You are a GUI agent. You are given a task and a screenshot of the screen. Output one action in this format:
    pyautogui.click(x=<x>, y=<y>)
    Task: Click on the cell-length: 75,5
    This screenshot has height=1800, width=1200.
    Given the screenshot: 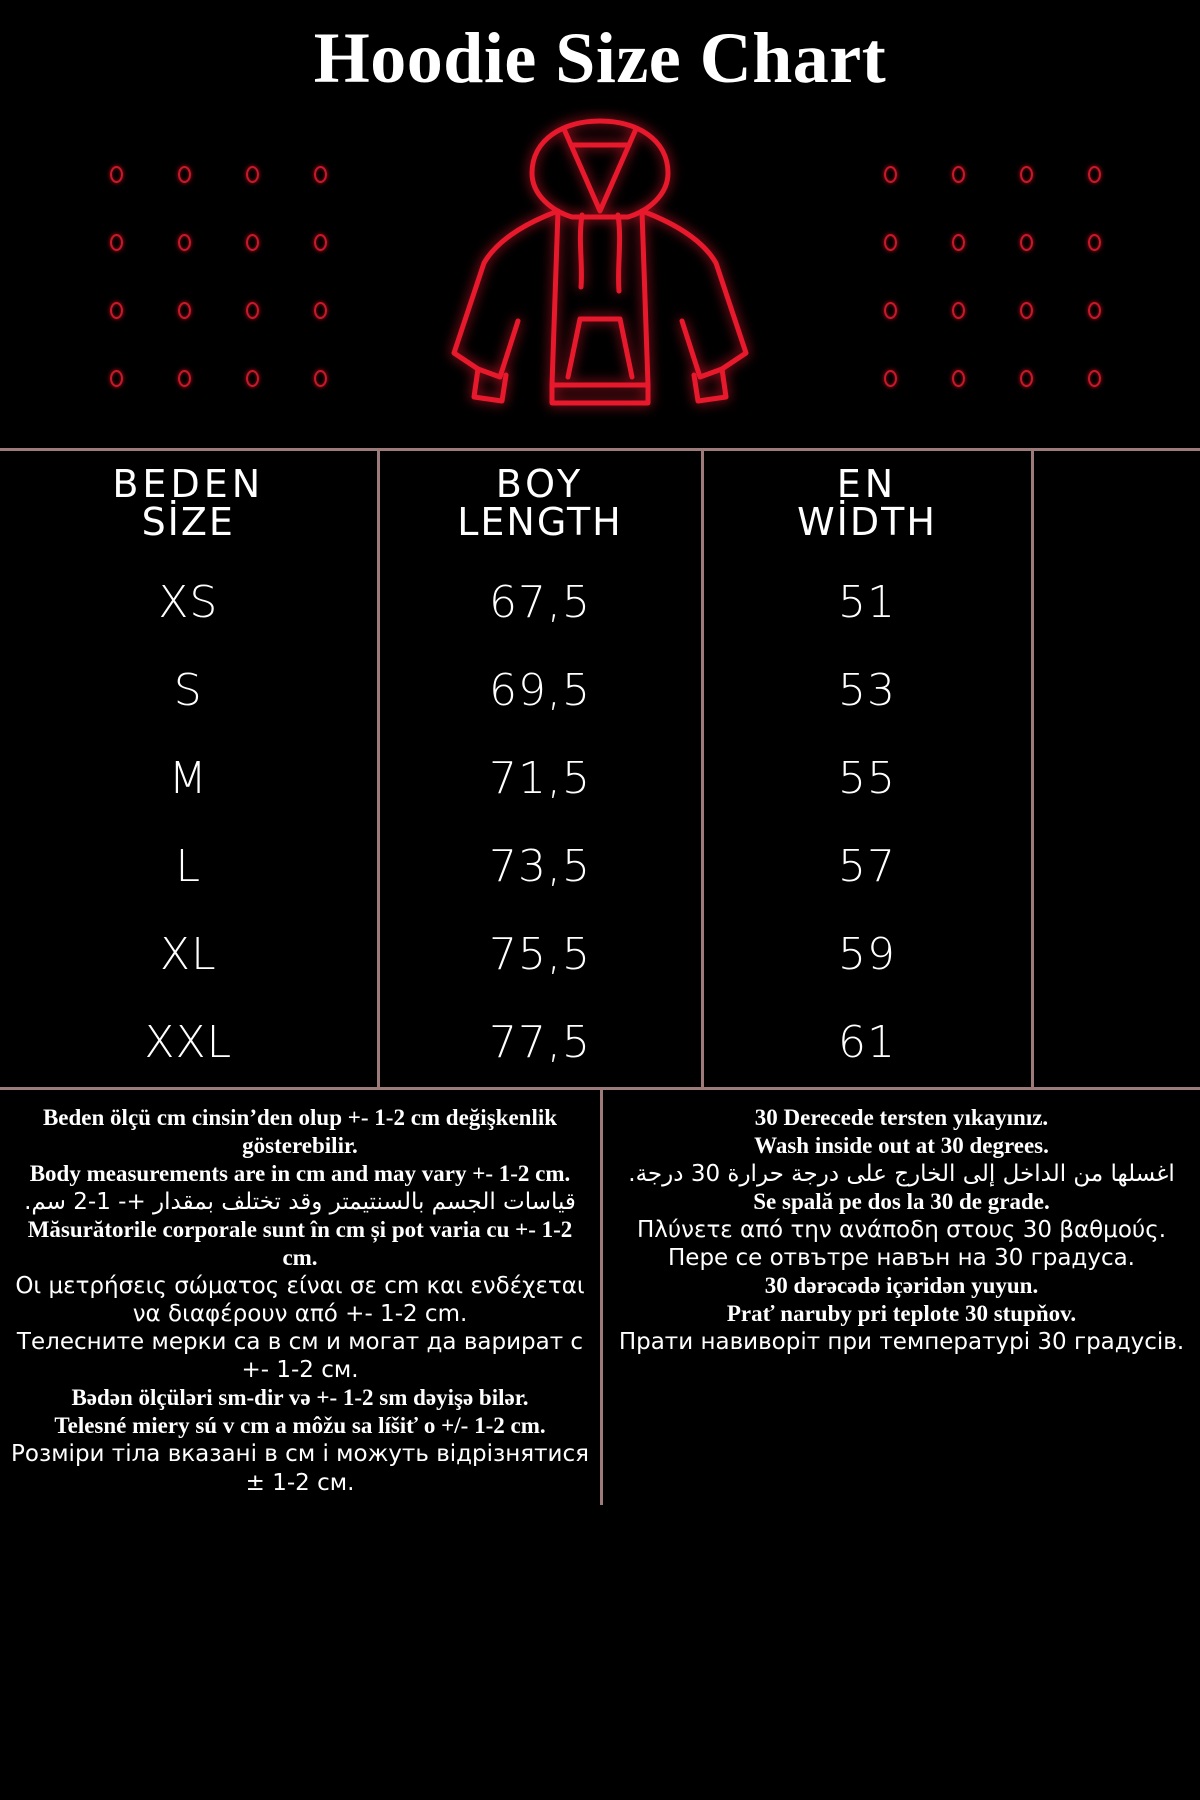 What is the action you would take?
    pyautogui.click(x=540, y=954)
    